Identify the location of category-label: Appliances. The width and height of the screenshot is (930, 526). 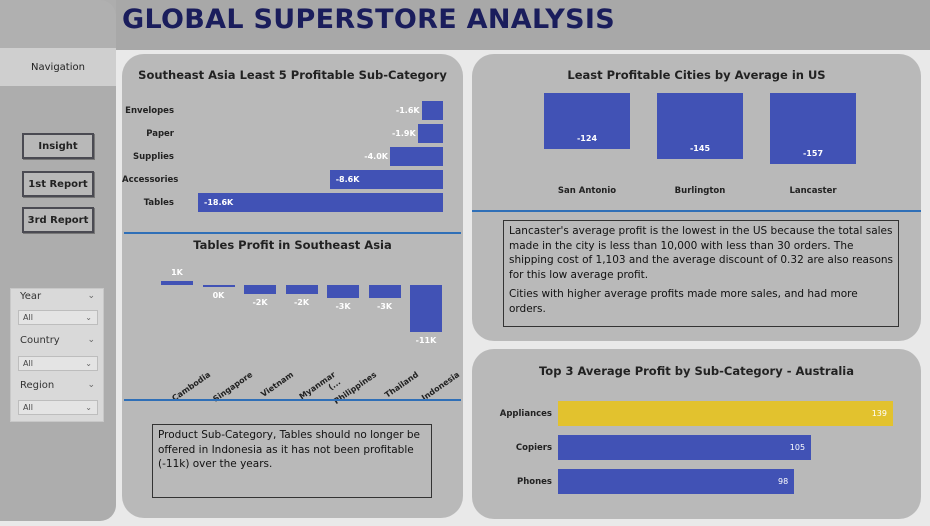
(525, 414).